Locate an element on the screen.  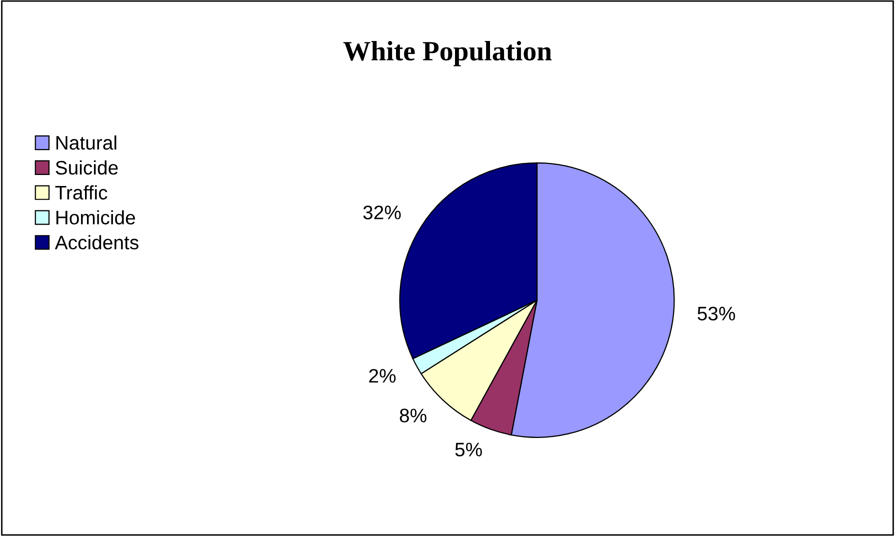
data-label: 32% is located at coordinates (382, 213).